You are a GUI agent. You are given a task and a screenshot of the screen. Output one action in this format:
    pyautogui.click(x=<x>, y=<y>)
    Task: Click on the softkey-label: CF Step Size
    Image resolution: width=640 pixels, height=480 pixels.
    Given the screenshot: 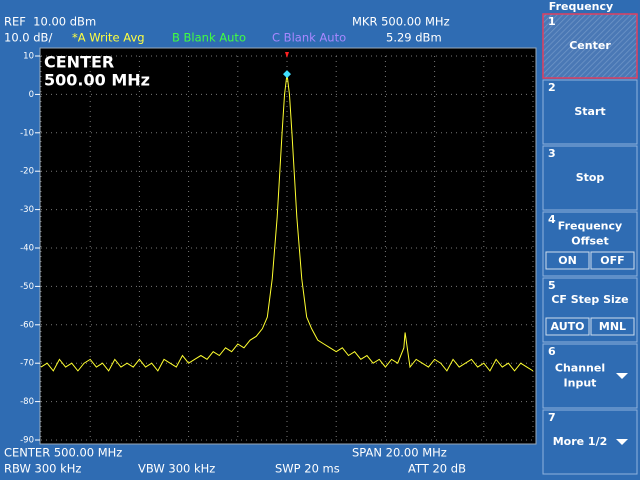 What is the action you would take?
    pyautogui.click(x=589, y=299)
    